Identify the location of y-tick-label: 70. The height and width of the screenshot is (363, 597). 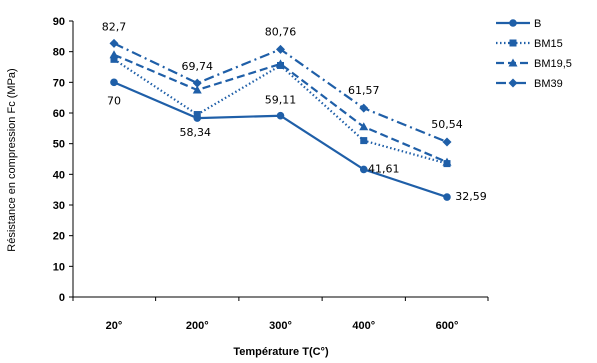
(59, 83).